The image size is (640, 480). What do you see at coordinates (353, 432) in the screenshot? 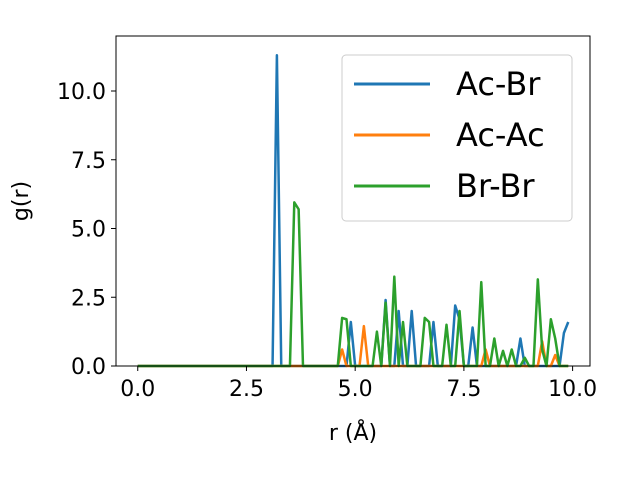
I see `x-axis-label: r (Å)` at bounding box center [353, 432].